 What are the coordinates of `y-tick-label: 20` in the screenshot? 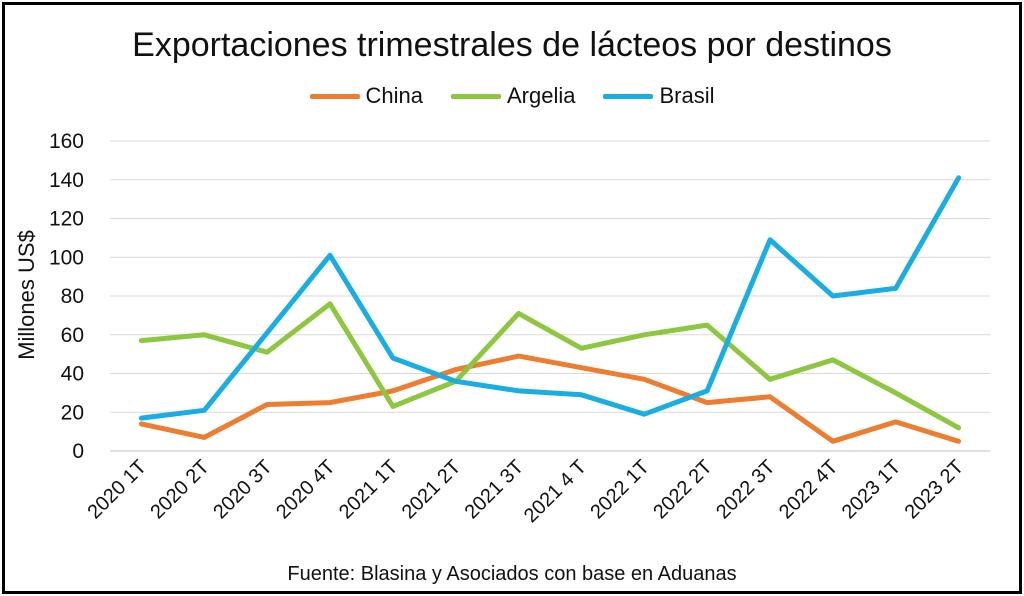 It's located at (72, 412).